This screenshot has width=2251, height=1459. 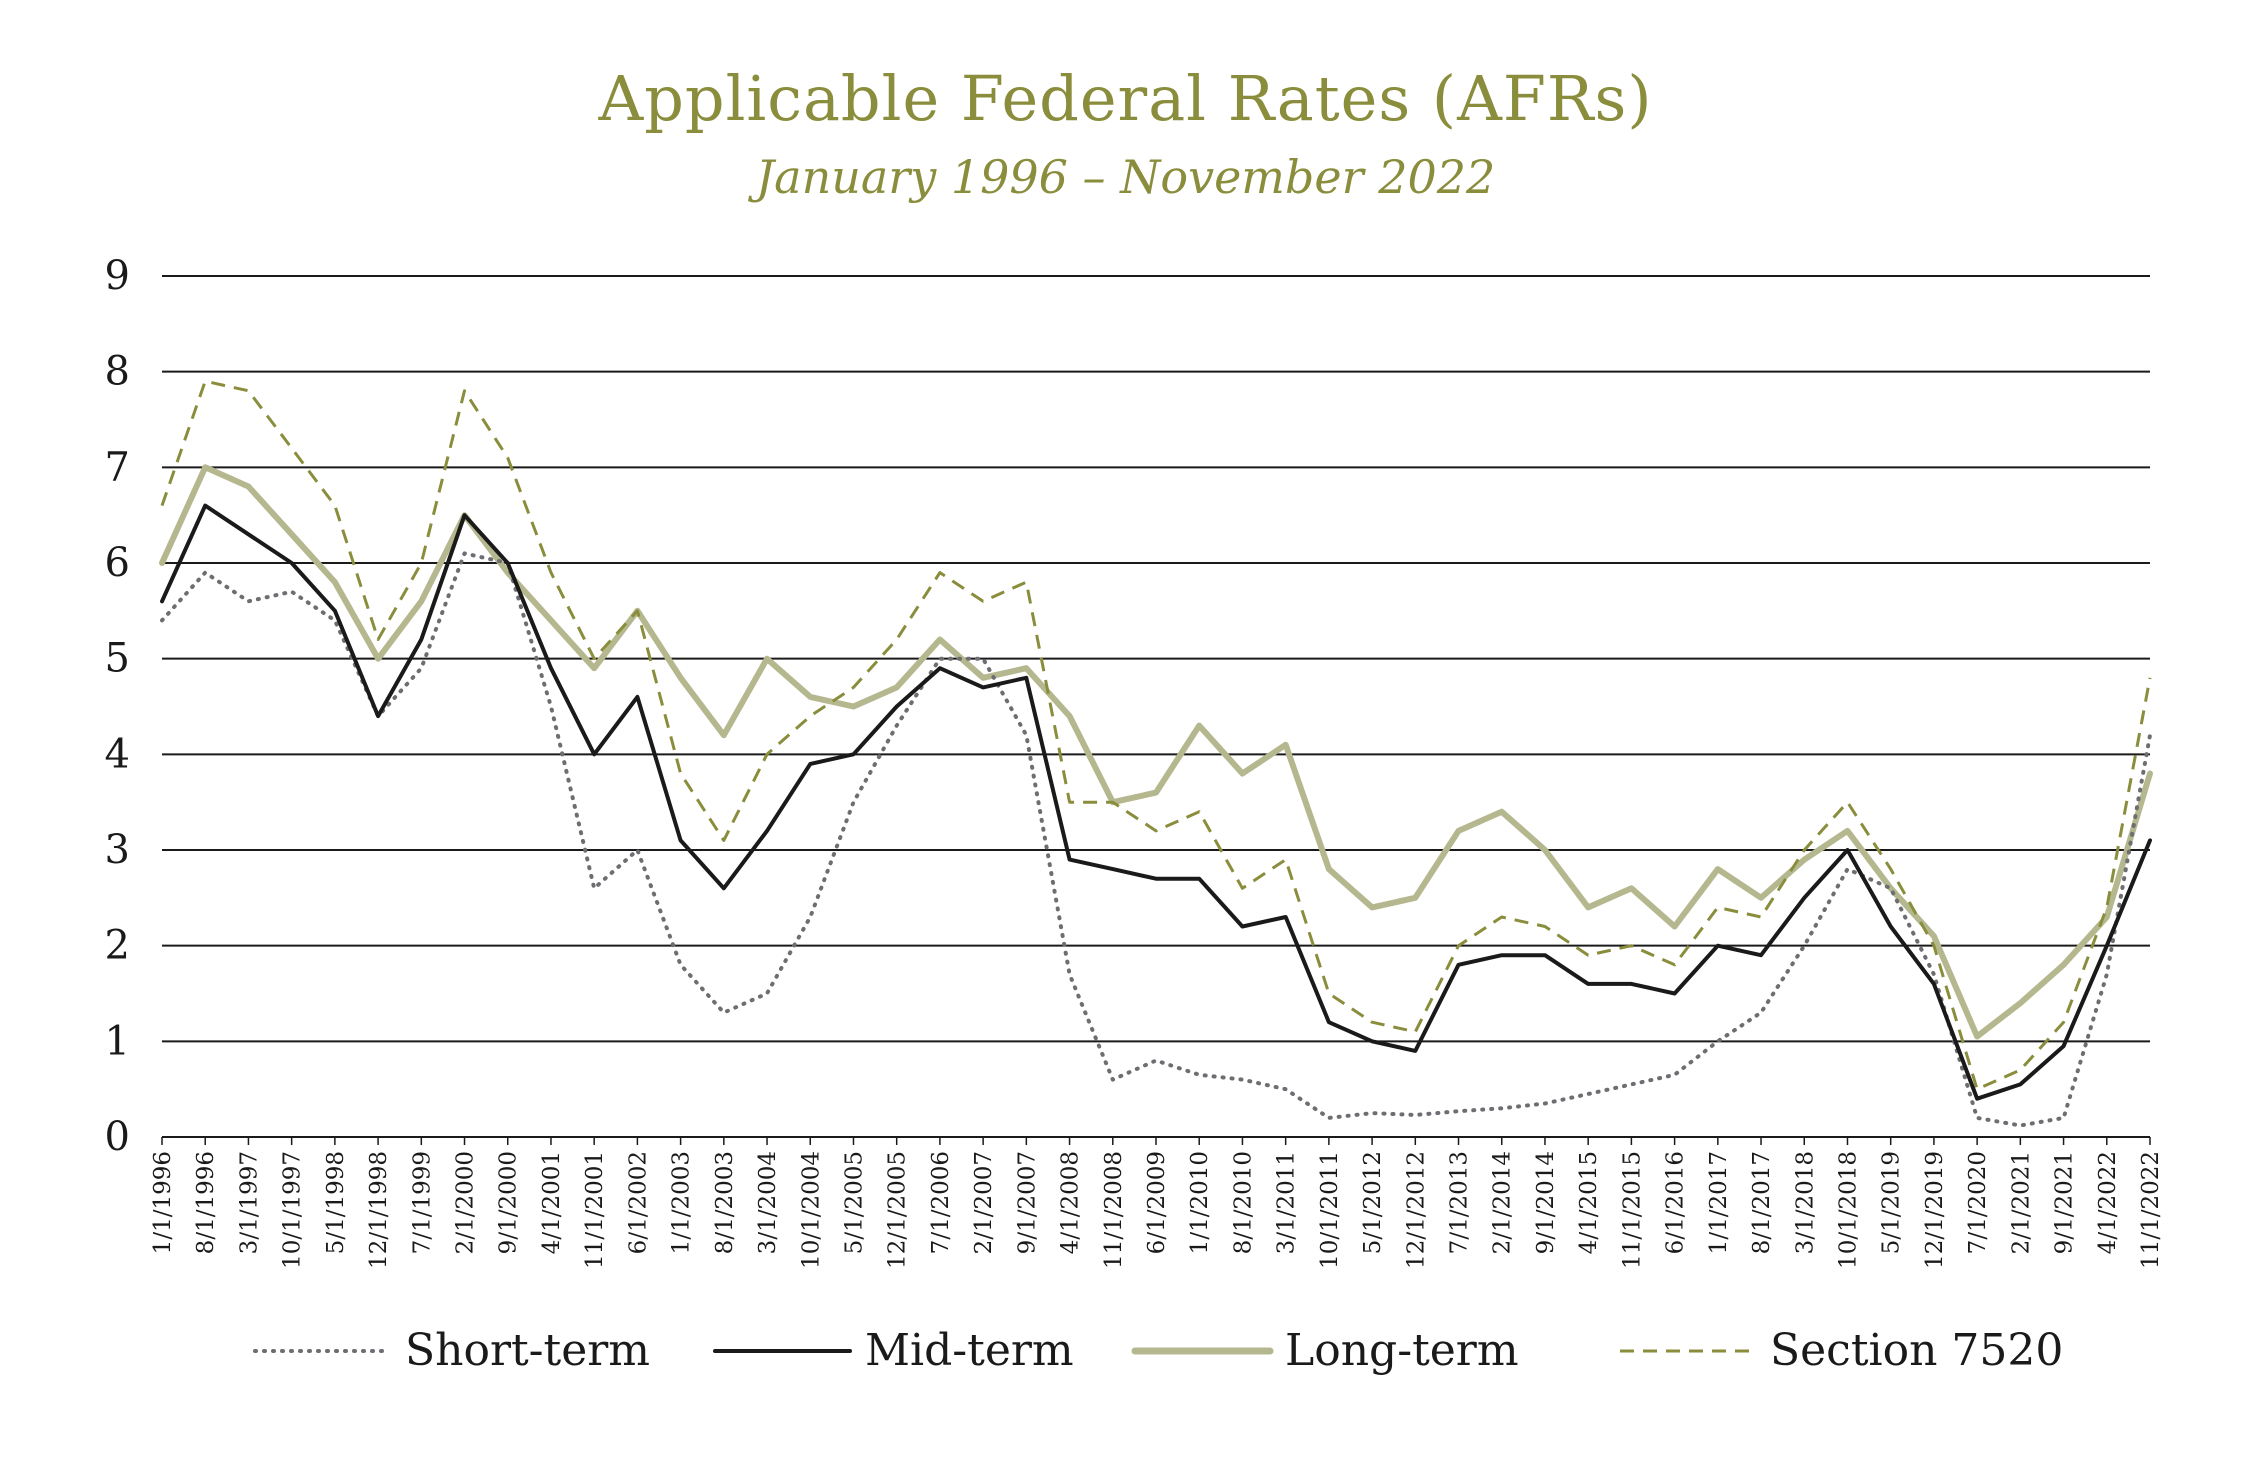 I want to click on x-tick-label: 5/1/2005, so click(x=854, y=1202).